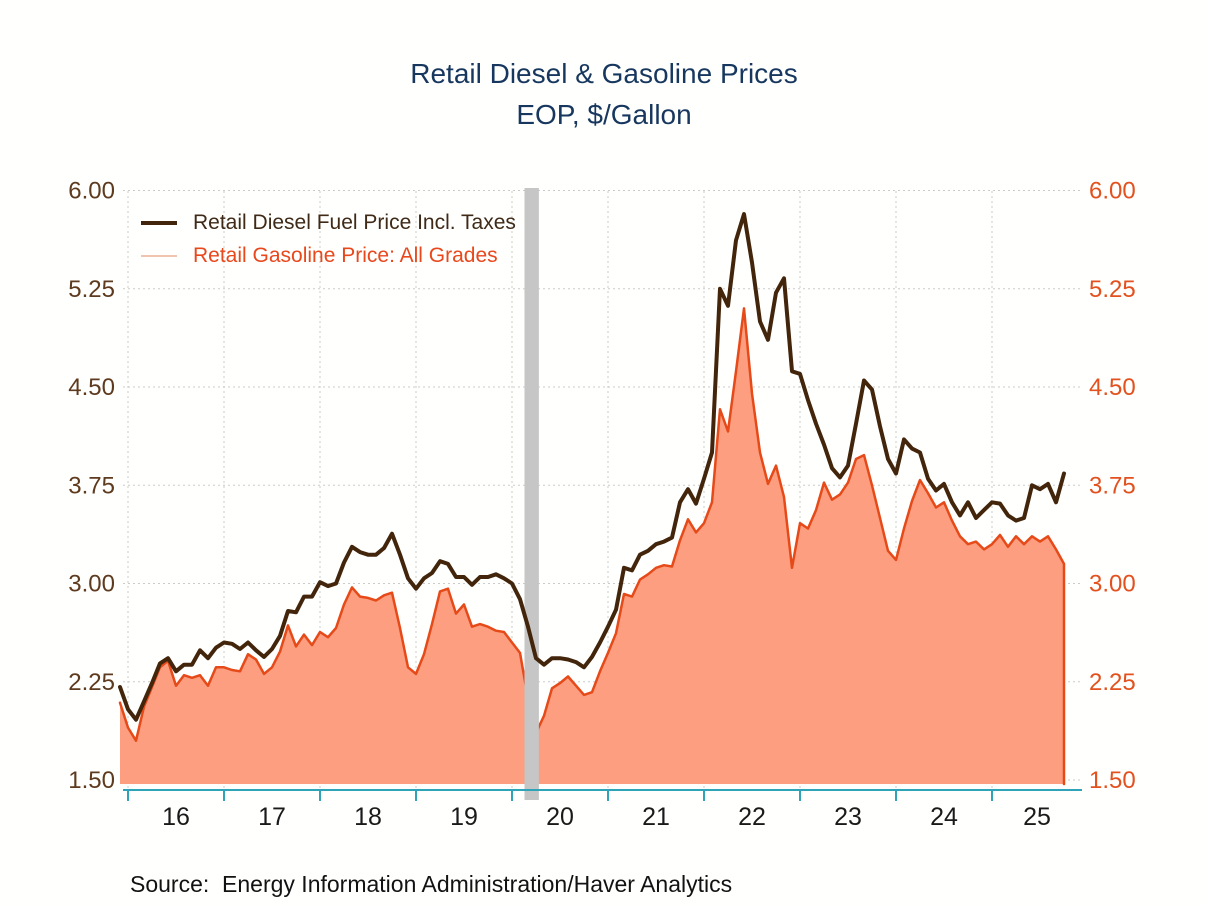 The image size is (1208, 906). What do you see at coordinates (159, 255) in the screenshot?
I see `gasoline-line-swatch-icon` at bounding box center [159, 255].